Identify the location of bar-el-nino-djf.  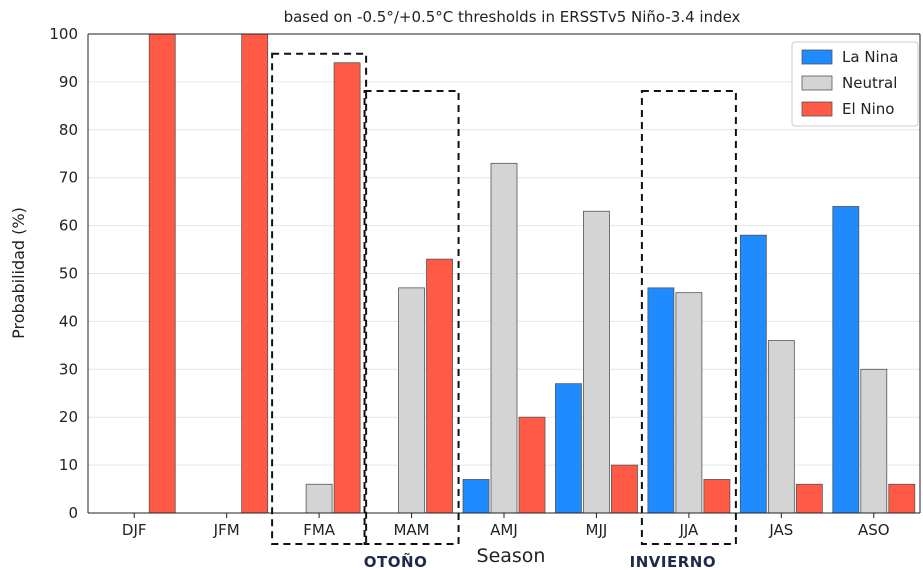
(162, 273).